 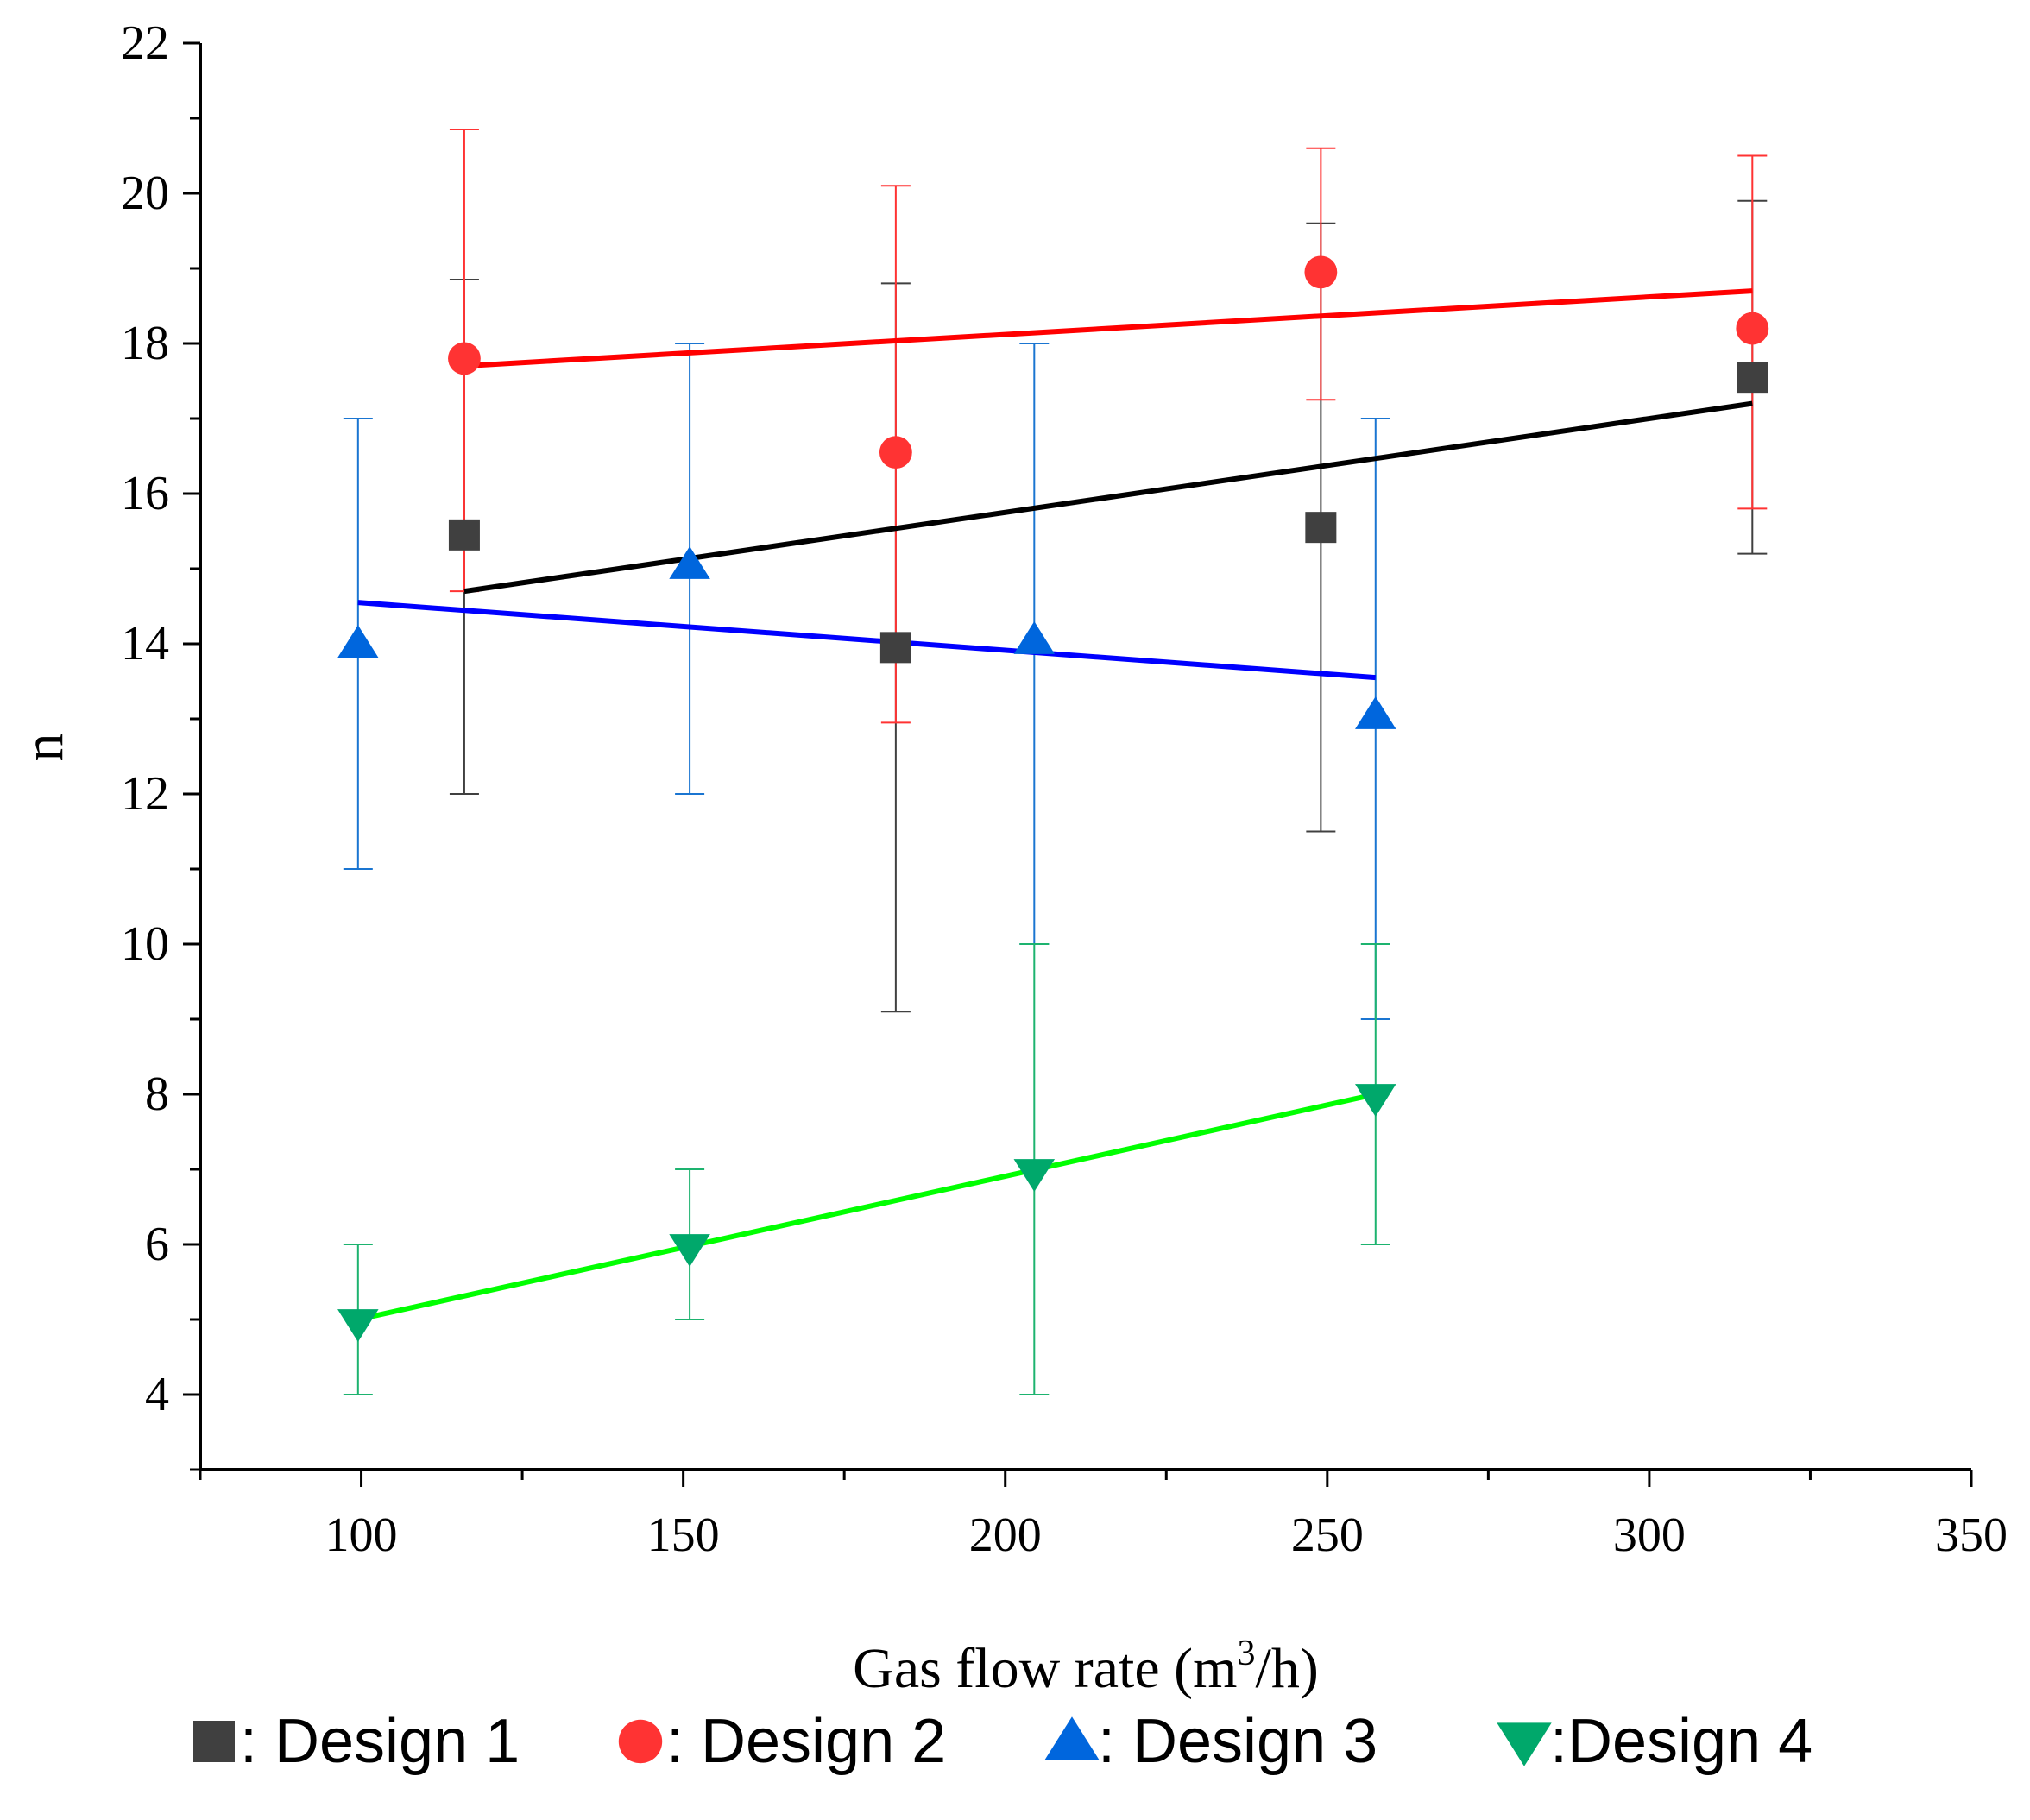 I want to click on design-4-fit-line, so click(x=867, y=1207).